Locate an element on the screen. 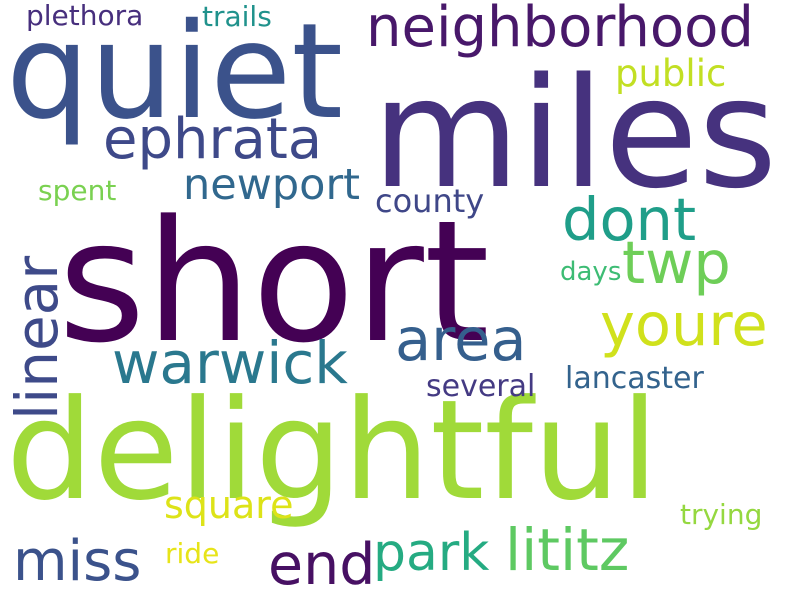  word-linear: linear is located at coordinates (37, 337).